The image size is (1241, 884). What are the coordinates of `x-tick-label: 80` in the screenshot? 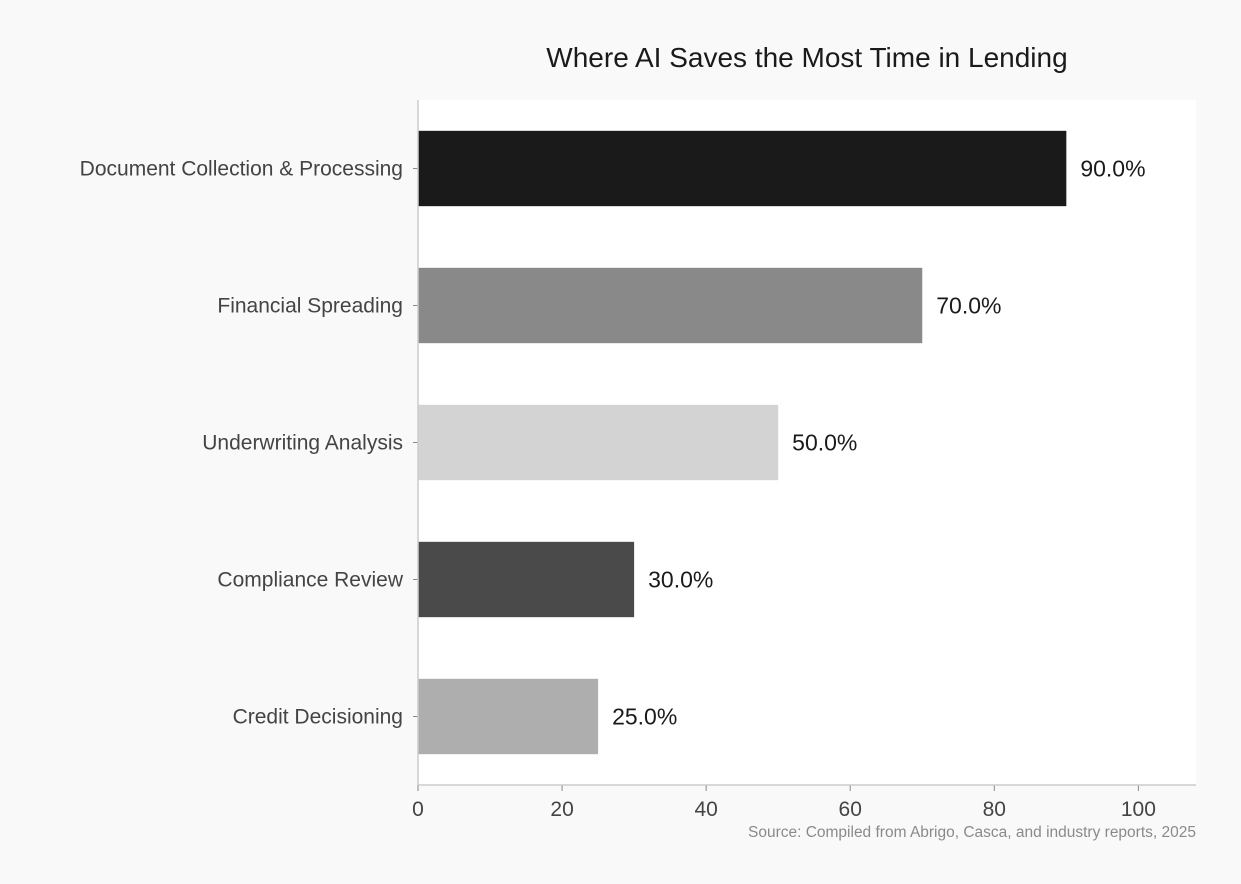 It's located at (994, 809).